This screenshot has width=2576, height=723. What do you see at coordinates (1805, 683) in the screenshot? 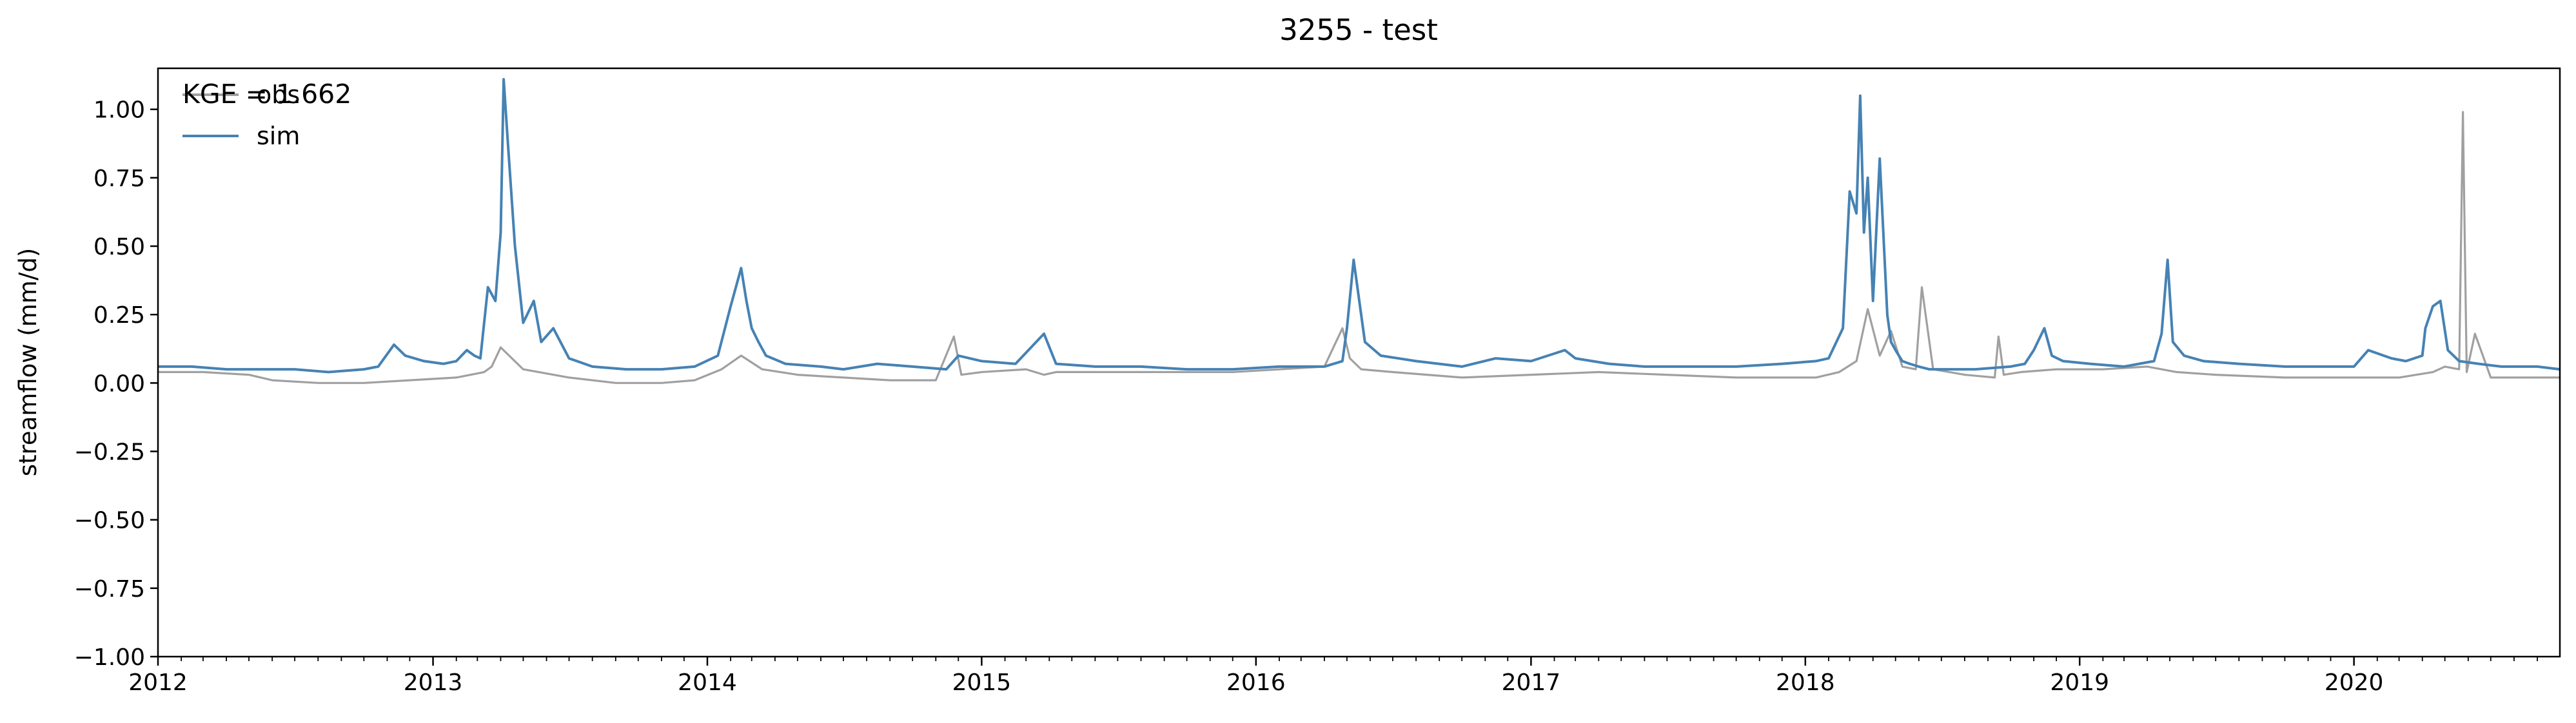
I see `x-tick-label: 2018` at bounding box center [1805, 683].